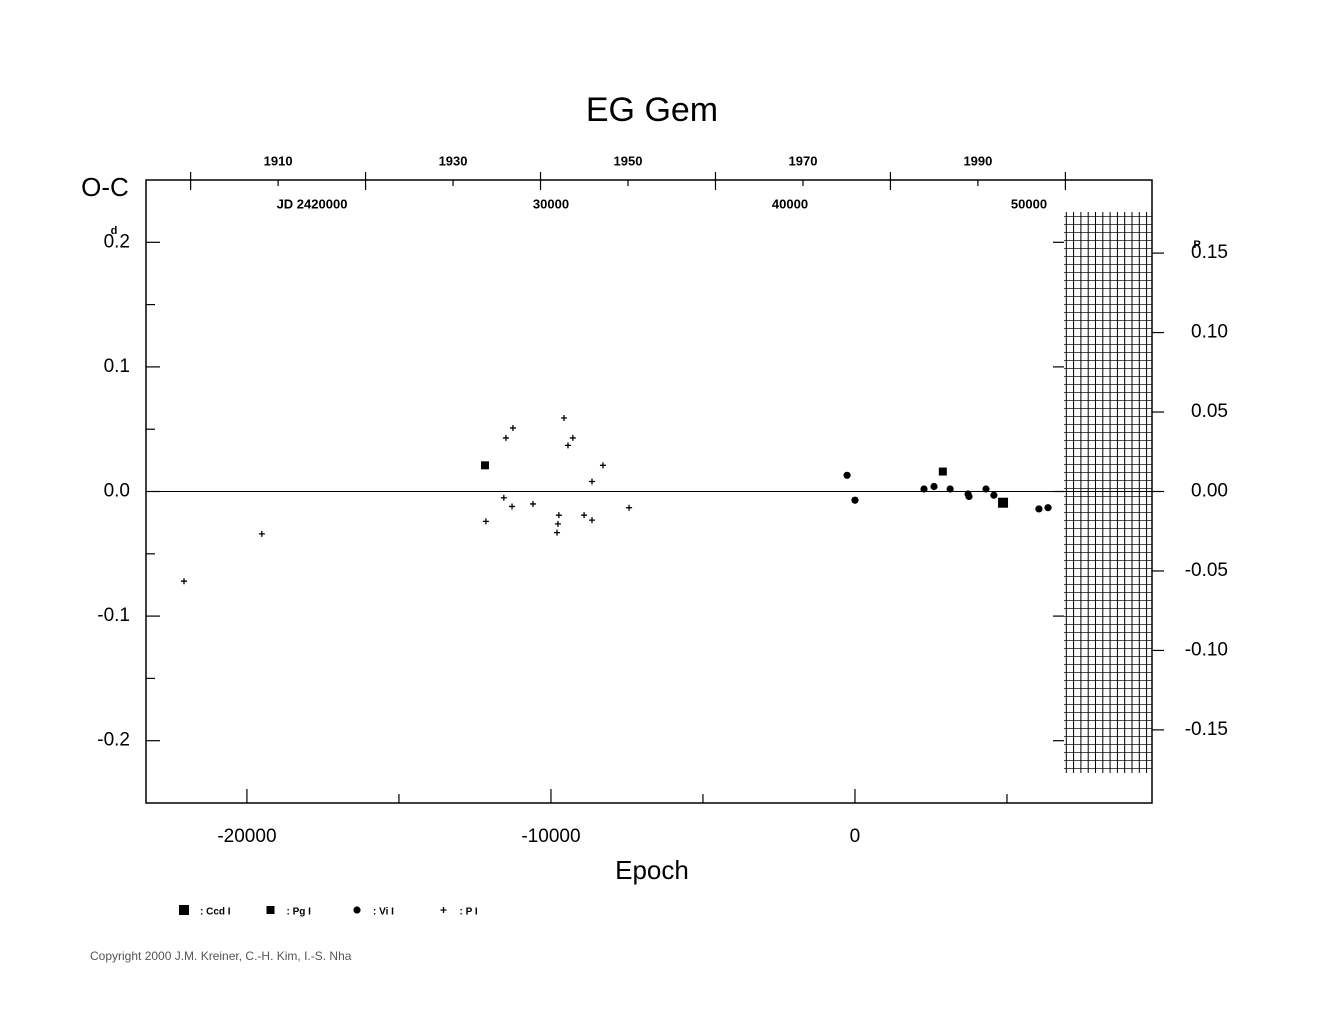 Image resolution: width=1325 pixels, height=1020 pixels. I want to click on y2-tick-label: 0.00, so click(1209, 491).